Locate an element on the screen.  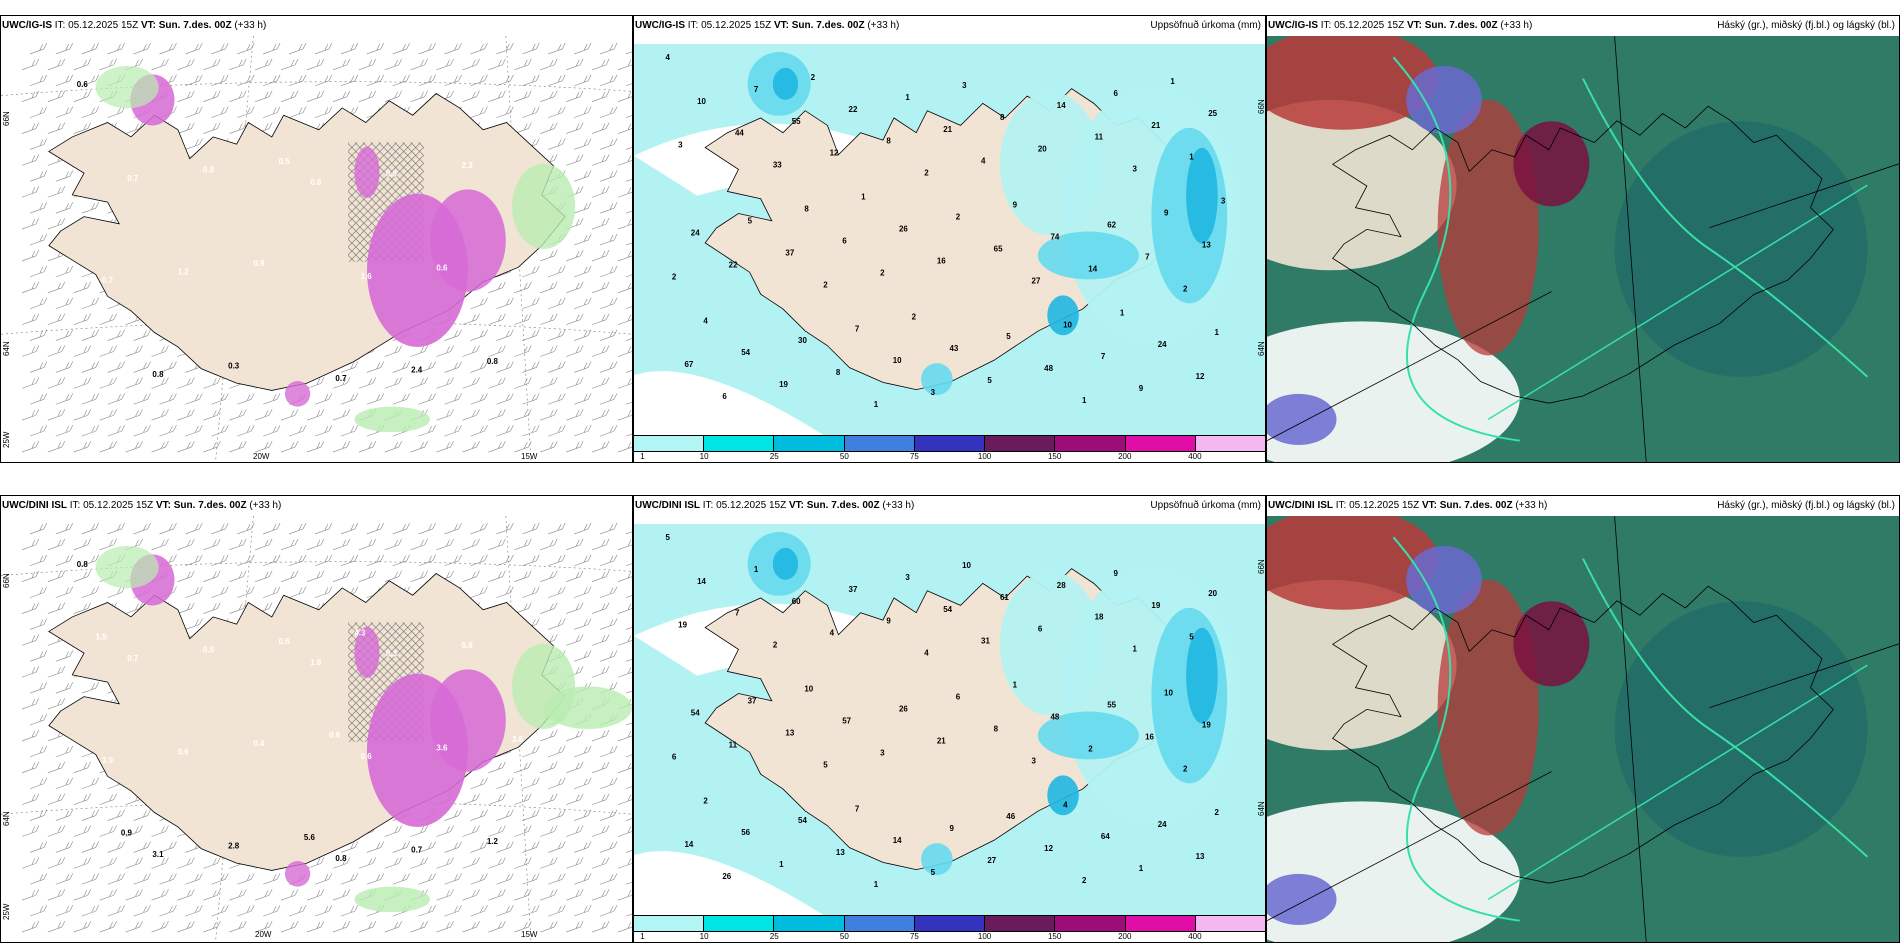
iceland-coastline is located at coordinates (1582, 734).